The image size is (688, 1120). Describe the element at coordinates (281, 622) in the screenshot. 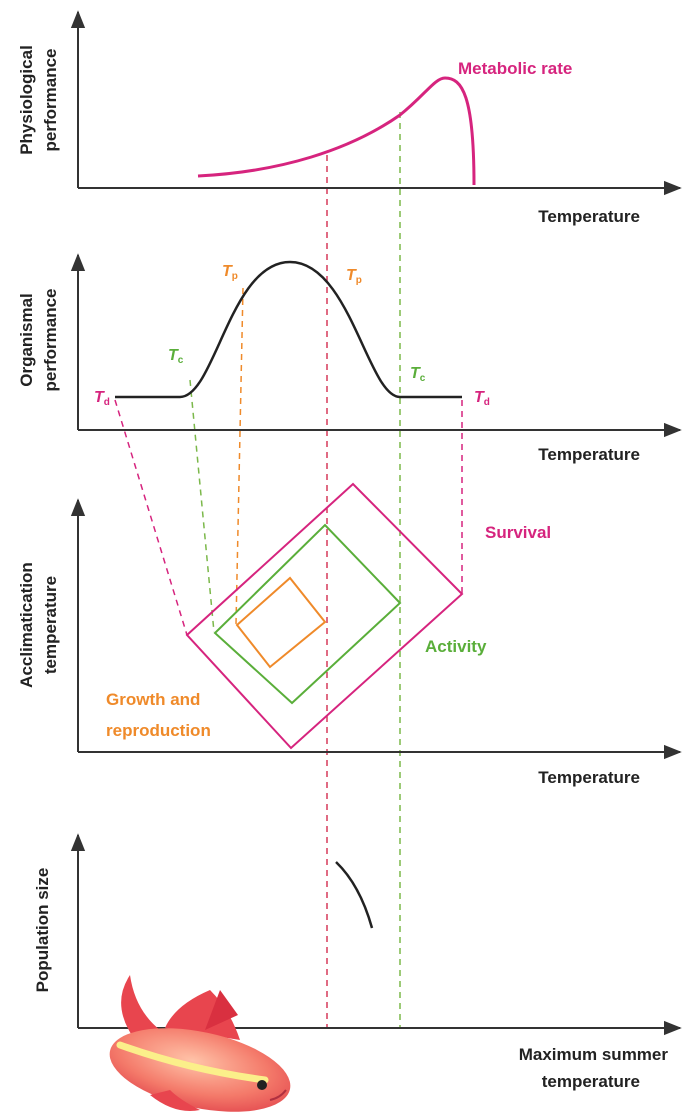

I see `growth-region` at that location.